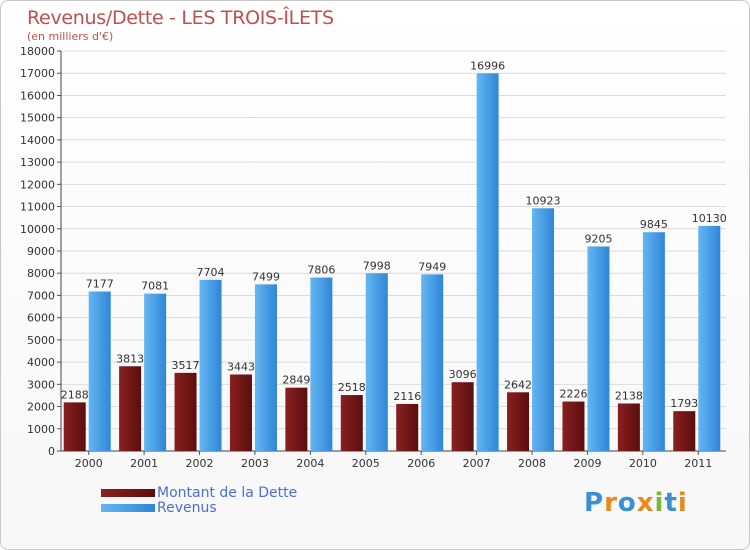 Image resolution: width=750 pixels, height=550 pixels. Describe the element at coordinates (587, 463) in the screenshot. I see `x-tick-label: 2009` at that location.